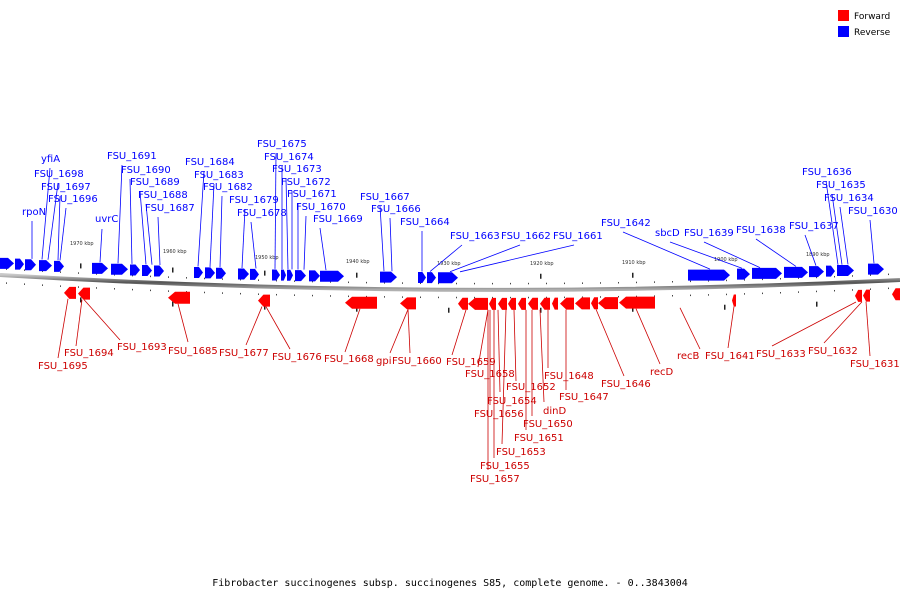 The height and width of the screenshot is (600, 900). Describe the element at coordinates (297, 169) in the screenshot. I see `gene-label-fsu-1673: FSU_1673` at that location.